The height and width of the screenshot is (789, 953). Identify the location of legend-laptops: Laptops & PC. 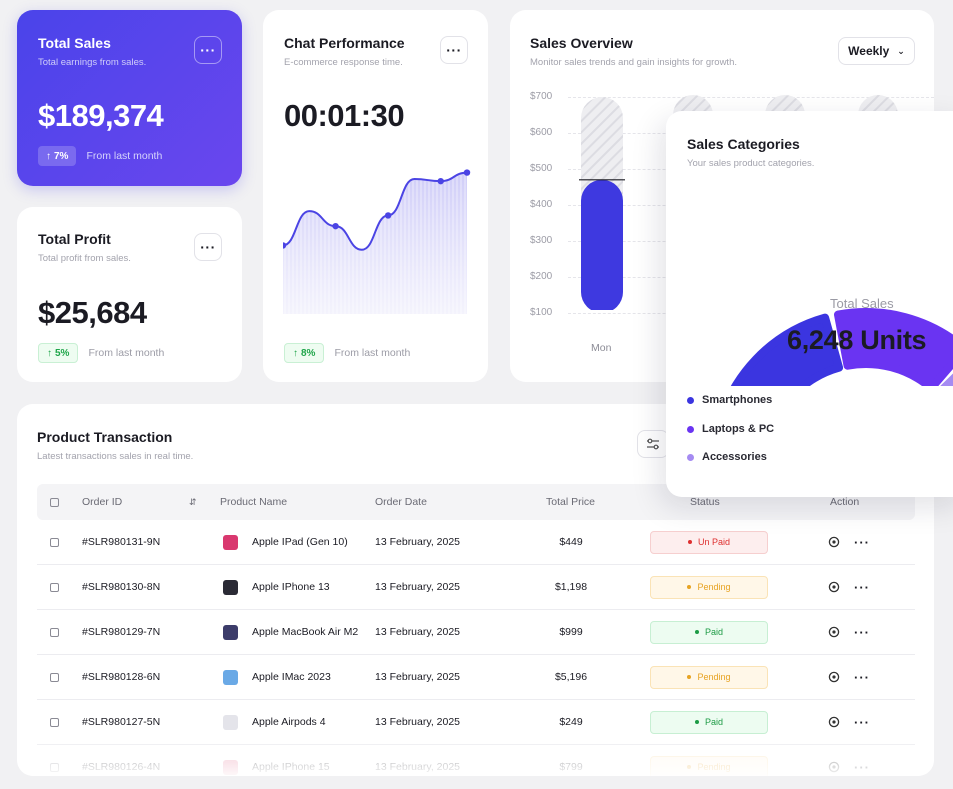
(730, 429).